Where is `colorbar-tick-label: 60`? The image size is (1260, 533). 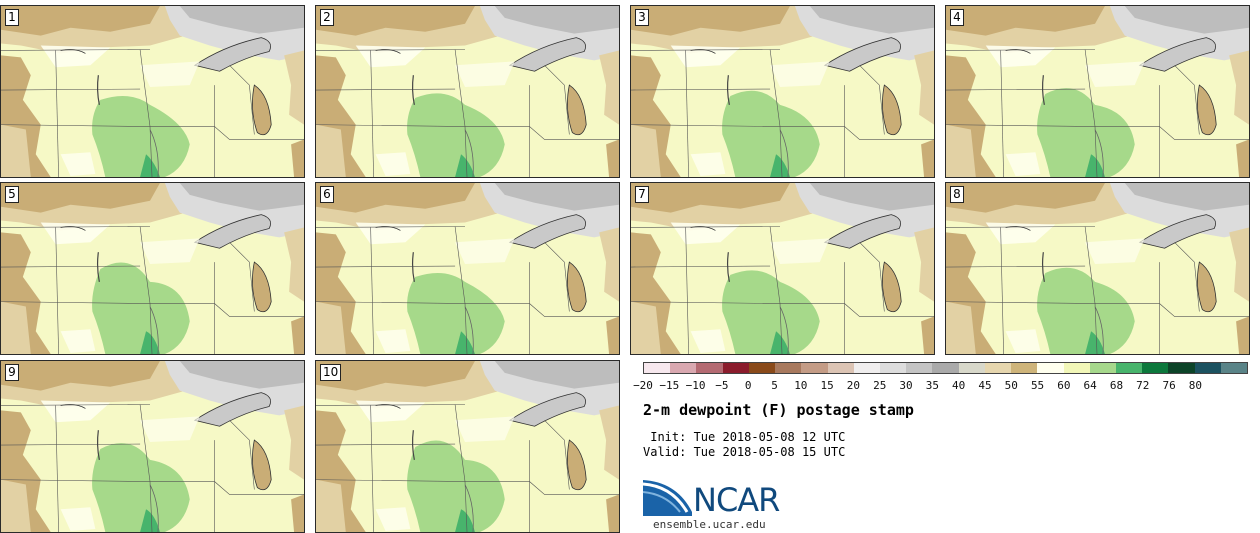 colorbar-tick-label: 60 is located at coordinates (1064, 385).